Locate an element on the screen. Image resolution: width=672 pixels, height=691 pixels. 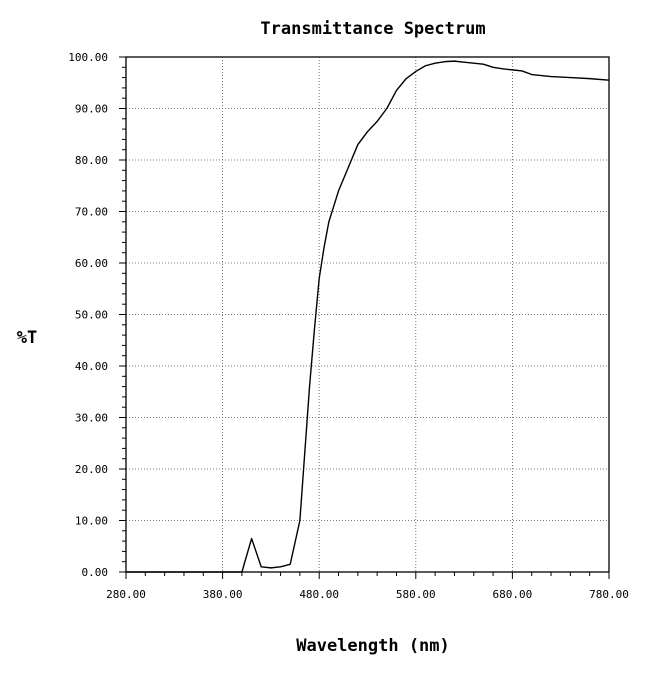
x-tick-label: 380.00 is located at coordinates (223, 594).